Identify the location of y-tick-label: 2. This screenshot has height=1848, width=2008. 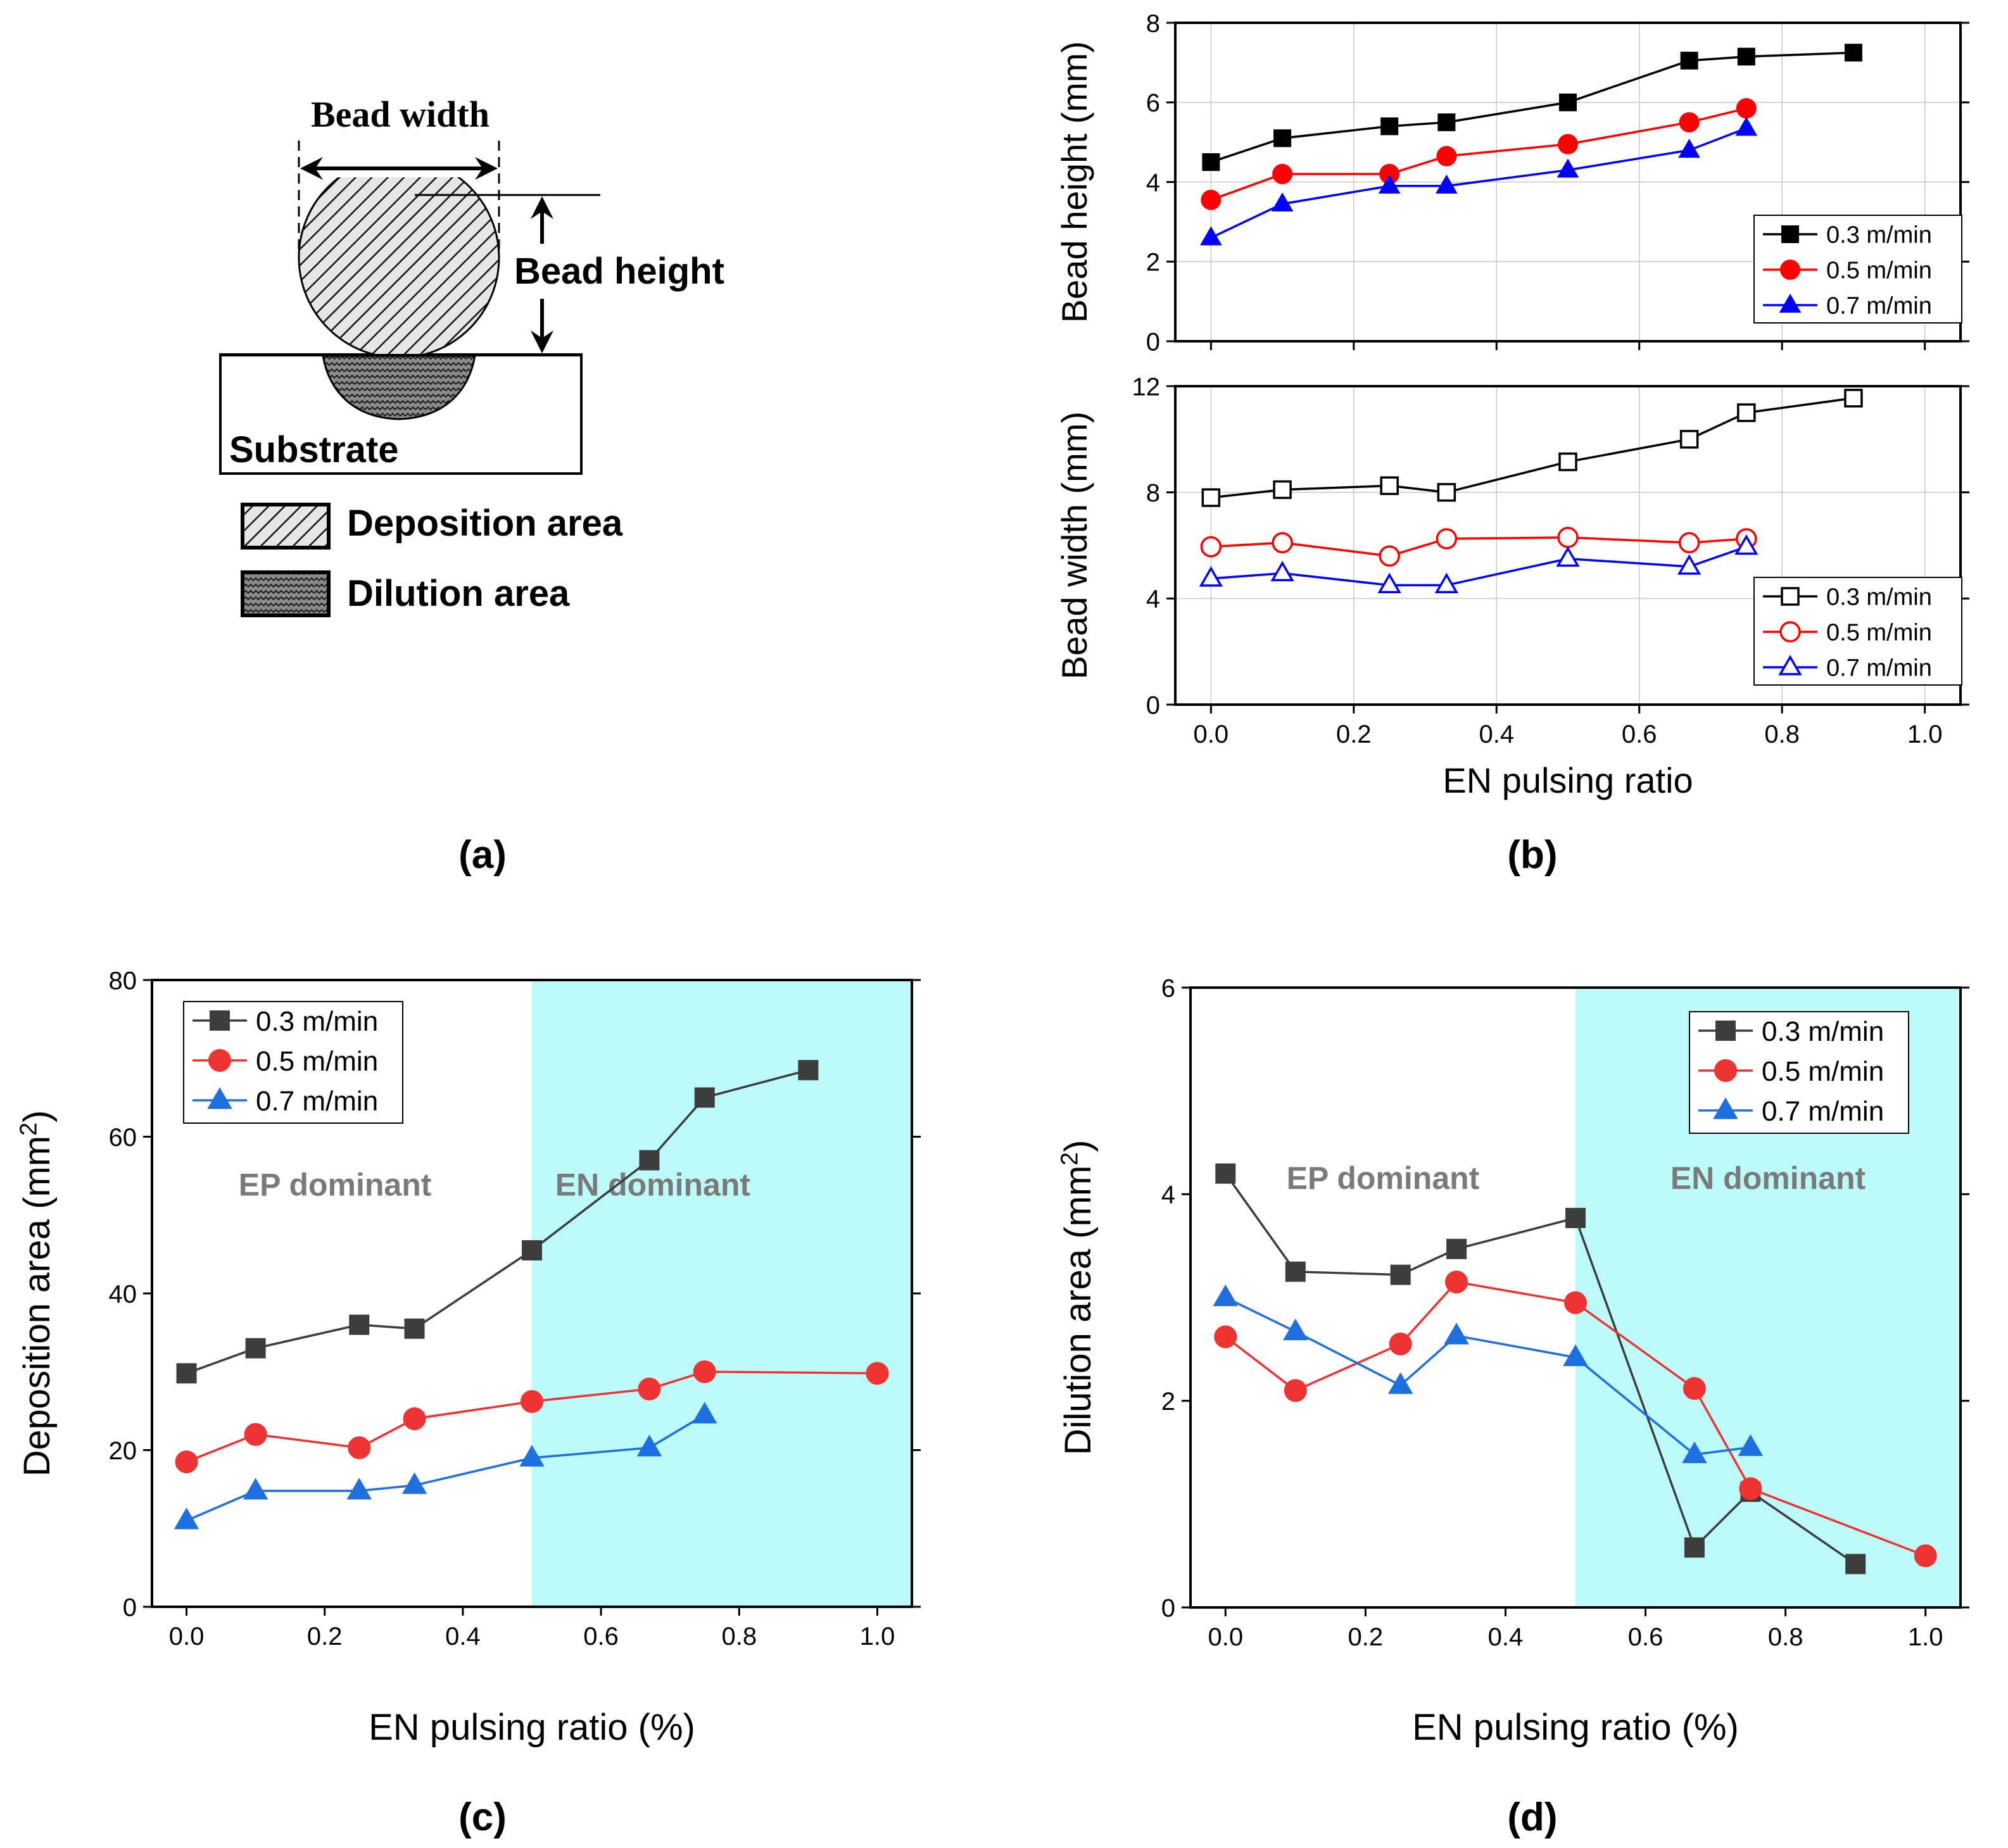
(1168, 1402).